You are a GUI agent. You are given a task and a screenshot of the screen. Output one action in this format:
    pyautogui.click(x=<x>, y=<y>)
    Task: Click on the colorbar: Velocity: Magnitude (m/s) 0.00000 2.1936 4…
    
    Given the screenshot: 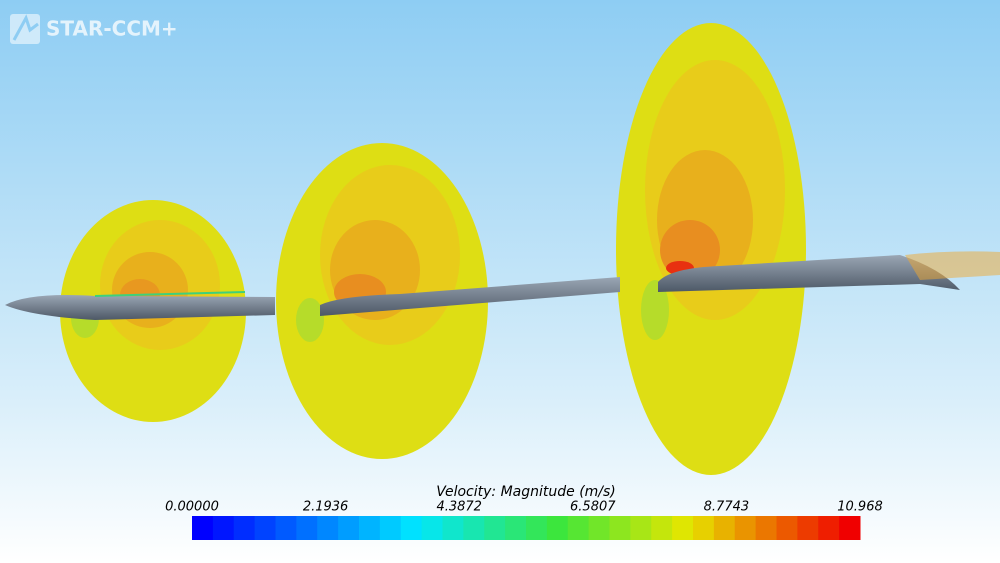 What is the action you would take?
    pyautogui.click(x=524, y=512)
    